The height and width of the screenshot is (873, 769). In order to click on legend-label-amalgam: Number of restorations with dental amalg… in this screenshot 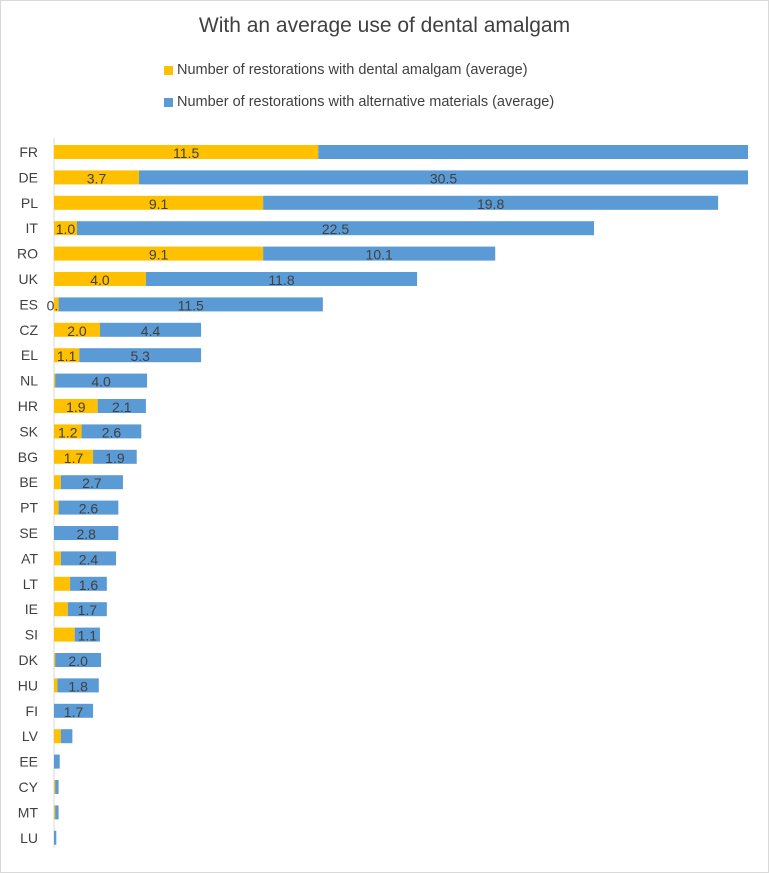, I will do `click(352, 70)`.